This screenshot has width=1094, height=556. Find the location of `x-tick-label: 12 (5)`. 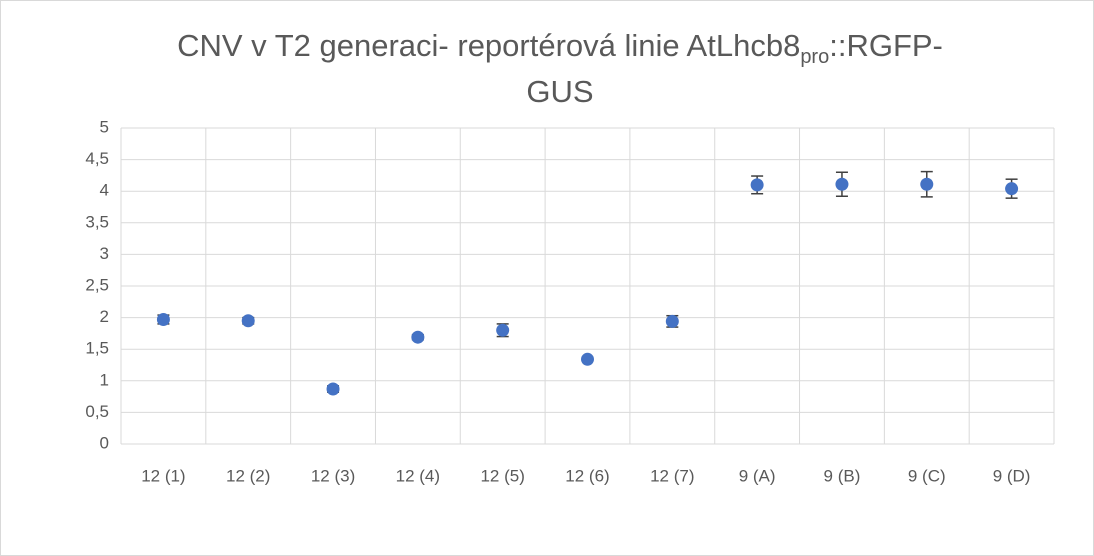

x-tick-label: 12 (5) is located at coordinates (502, 475).